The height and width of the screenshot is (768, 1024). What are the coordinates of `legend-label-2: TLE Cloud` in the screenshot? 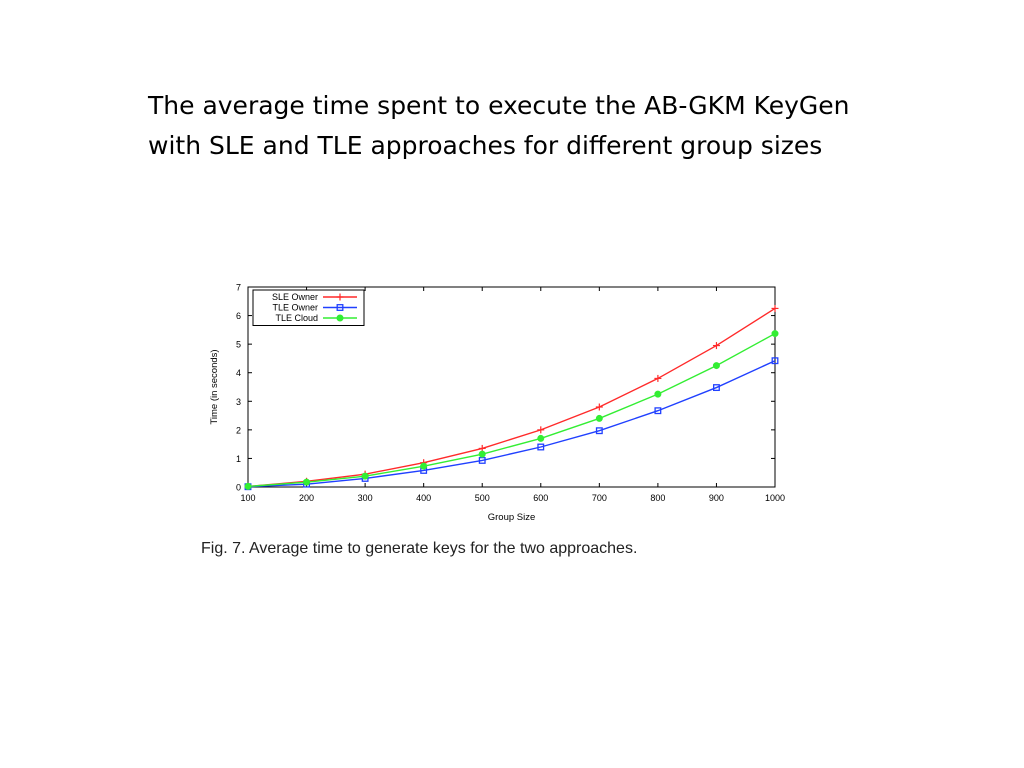 It's located at (296, 318).